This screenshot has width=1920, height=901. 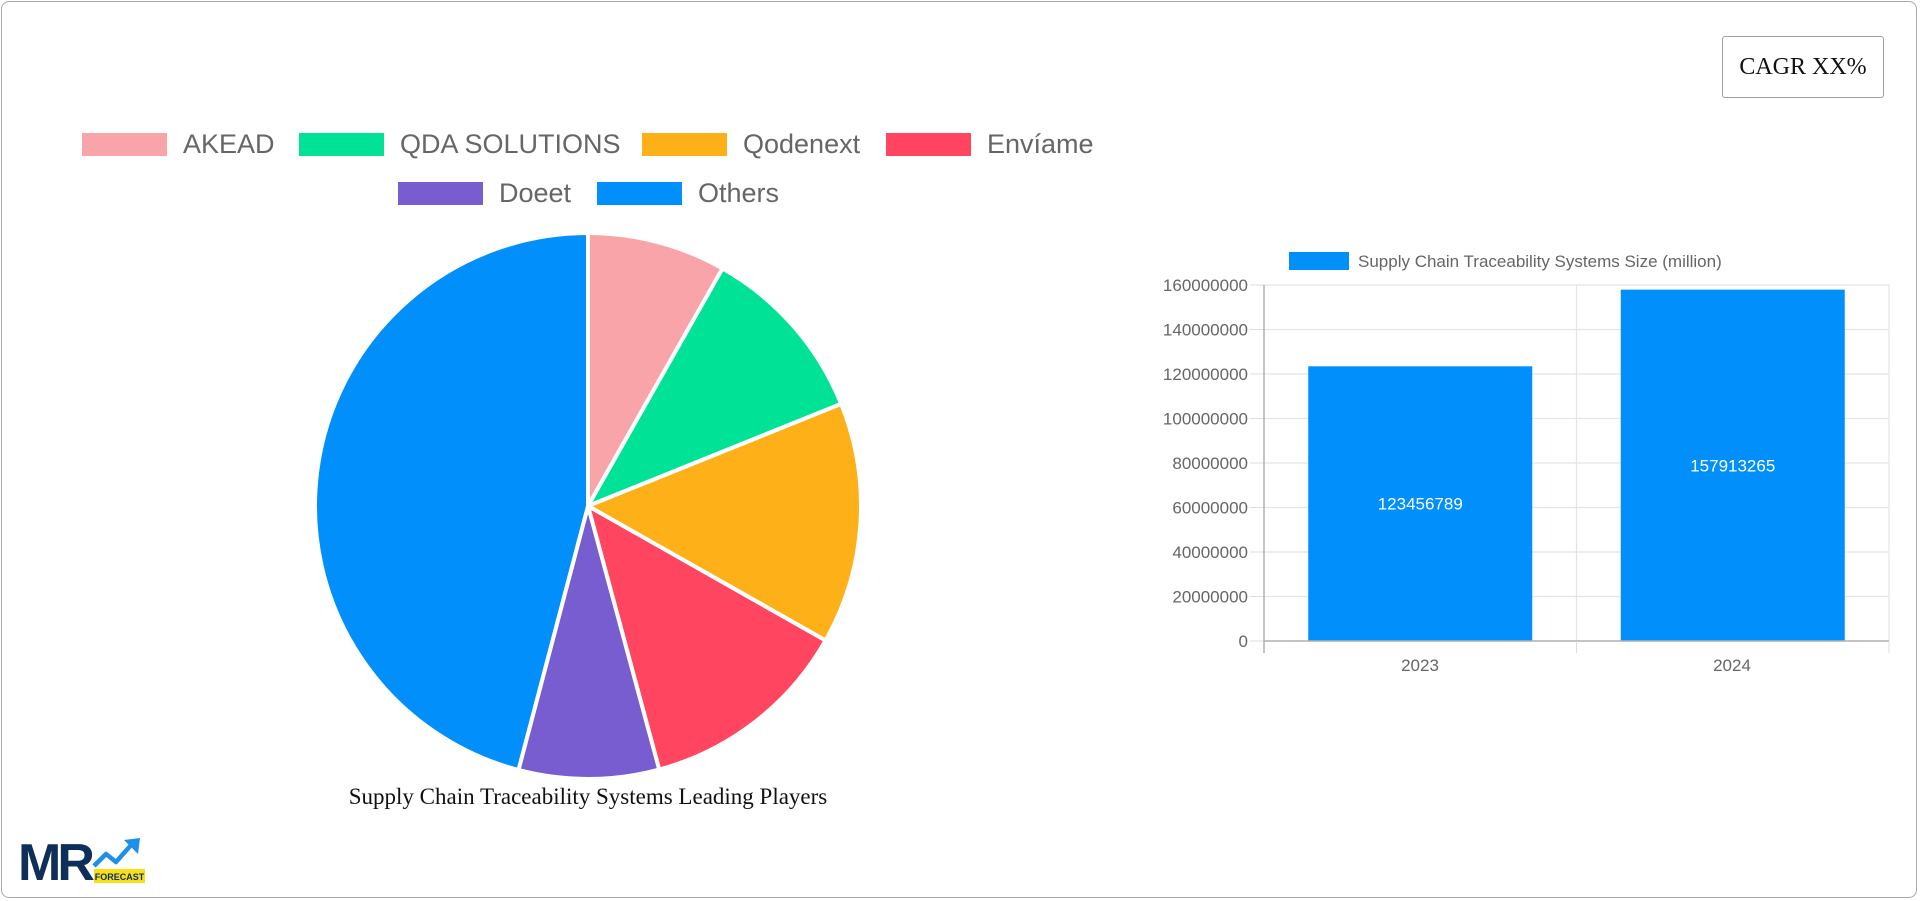 I want to click on x-axis-label-2024: 2024, so click(x=1732, y=665).